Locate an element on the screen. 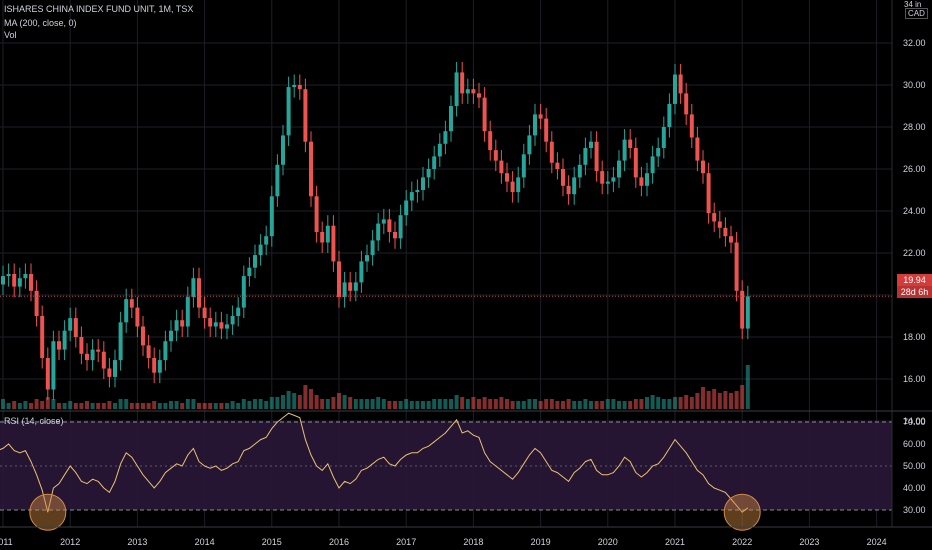 The width and height of the screenshot is (932, 550). time-tick-label: 2016 is located at coordinates (339, 542).